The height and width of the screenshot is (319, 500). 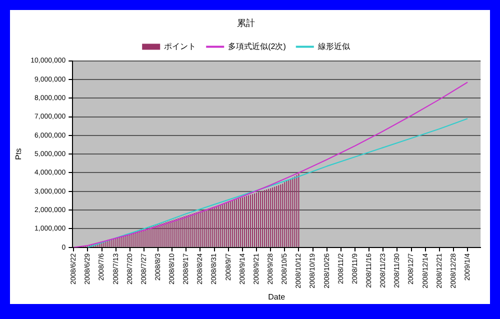 I want to click on y-axis-title: Pts, so click(x=19, y=154).